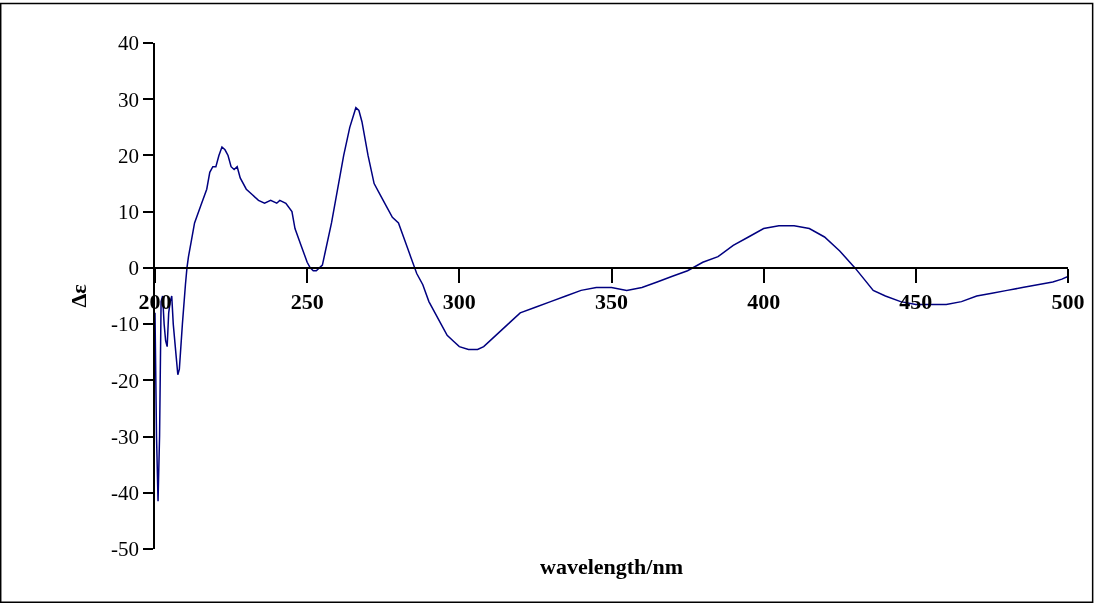  I want to click on y-tick-label: -50, so click(125, 549).